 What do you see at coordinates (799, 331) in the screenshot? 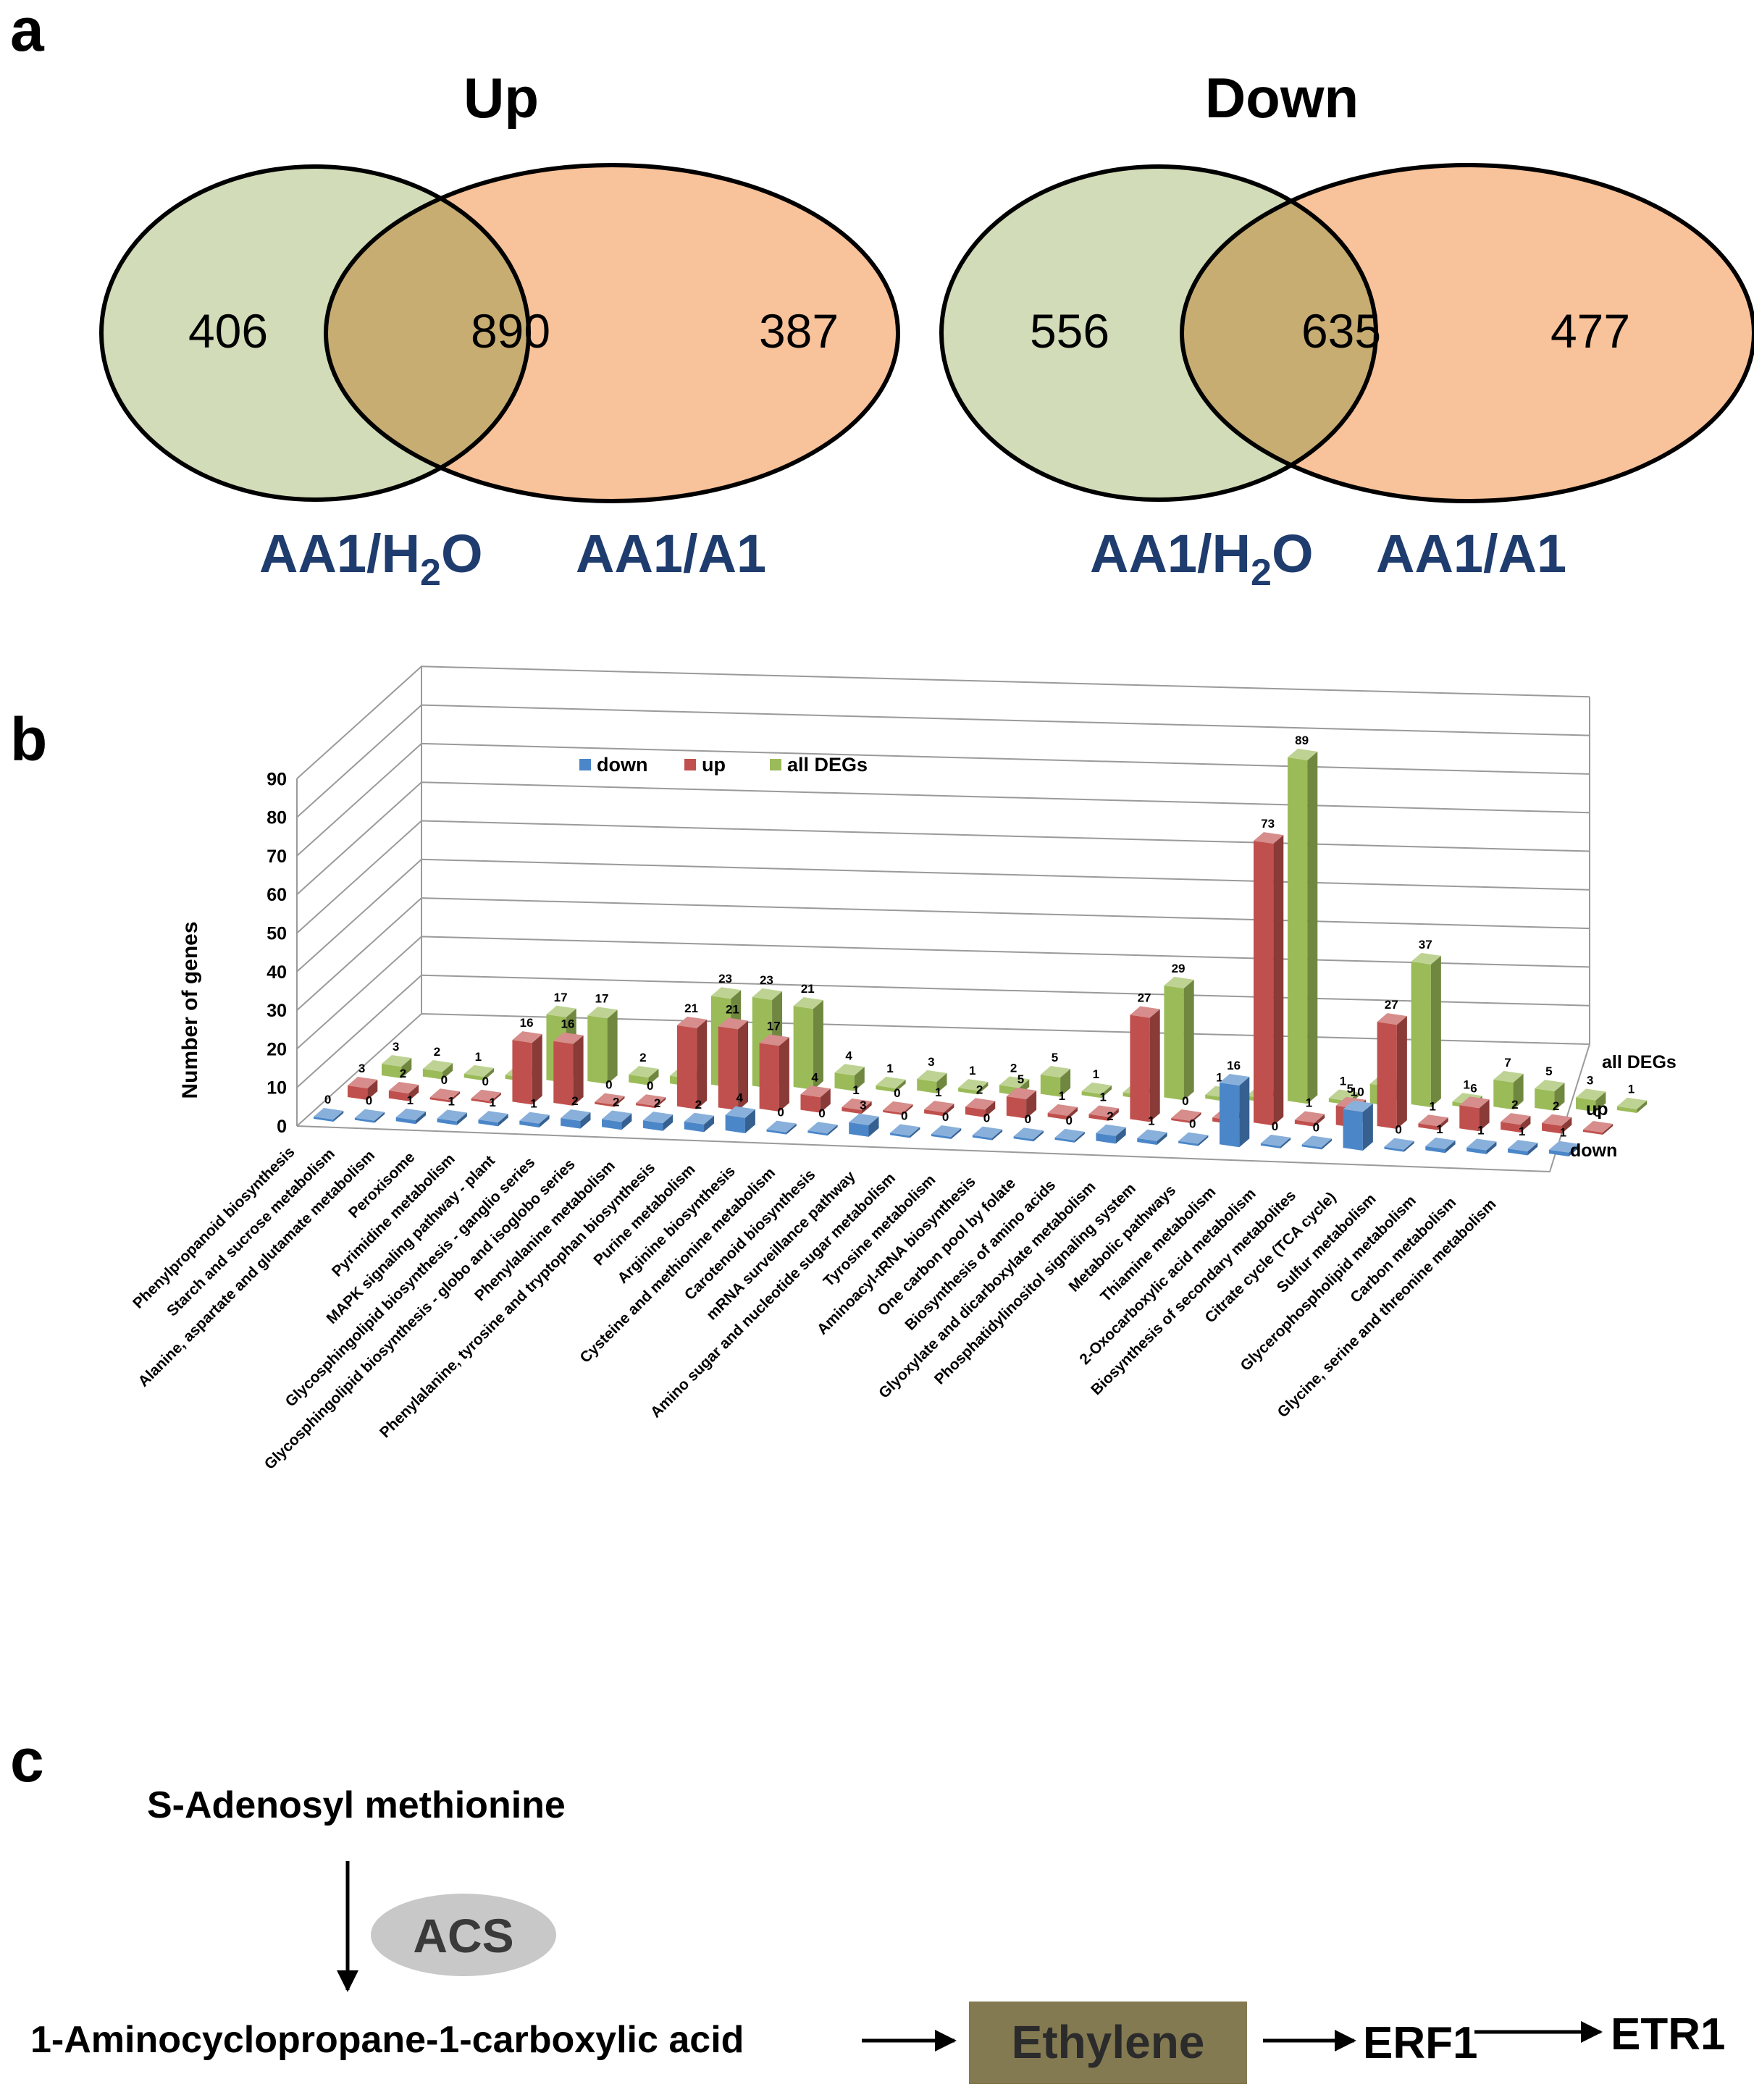
I see `venn-up-right-count: 387` at bounding box center [799, 331].